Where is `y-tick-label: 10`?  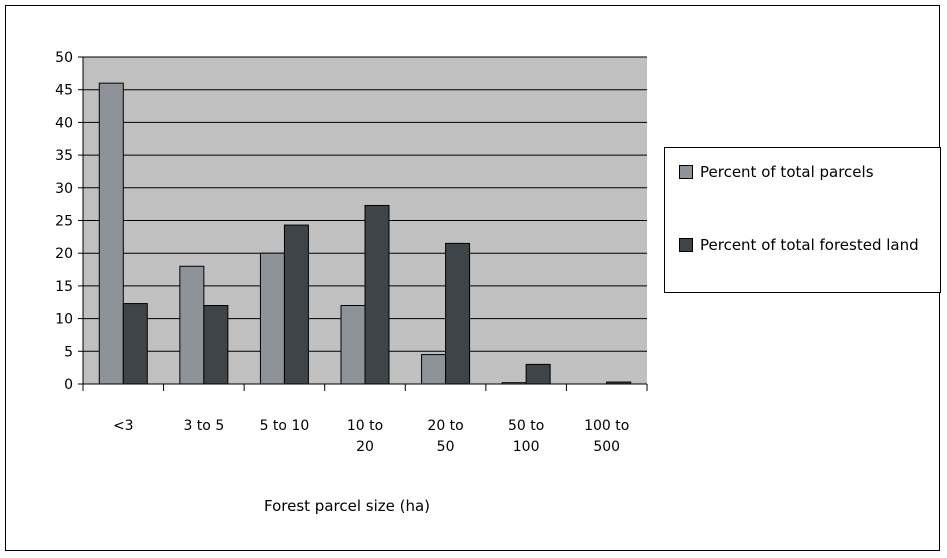 y-tick-label: 10 is located at coordinates (64, 320).